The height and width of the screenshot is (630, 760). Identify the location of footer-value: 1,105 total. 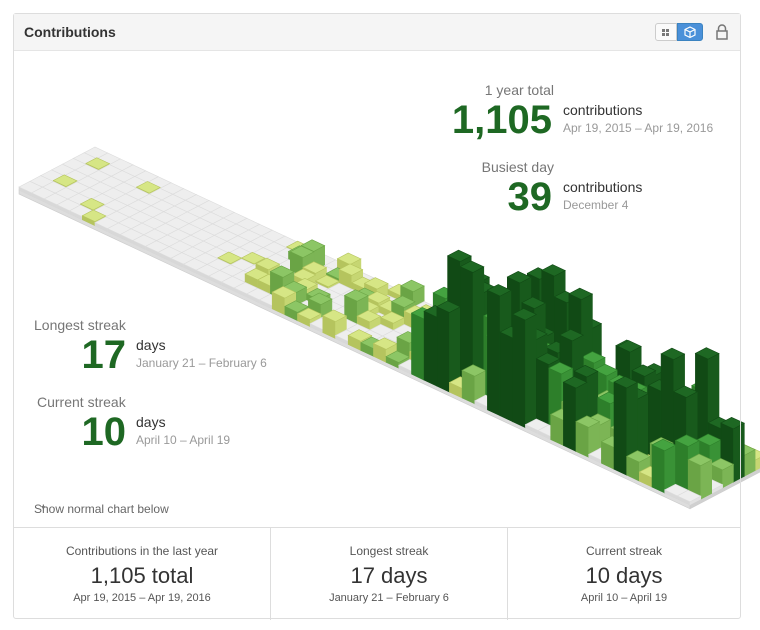
(142, 575).